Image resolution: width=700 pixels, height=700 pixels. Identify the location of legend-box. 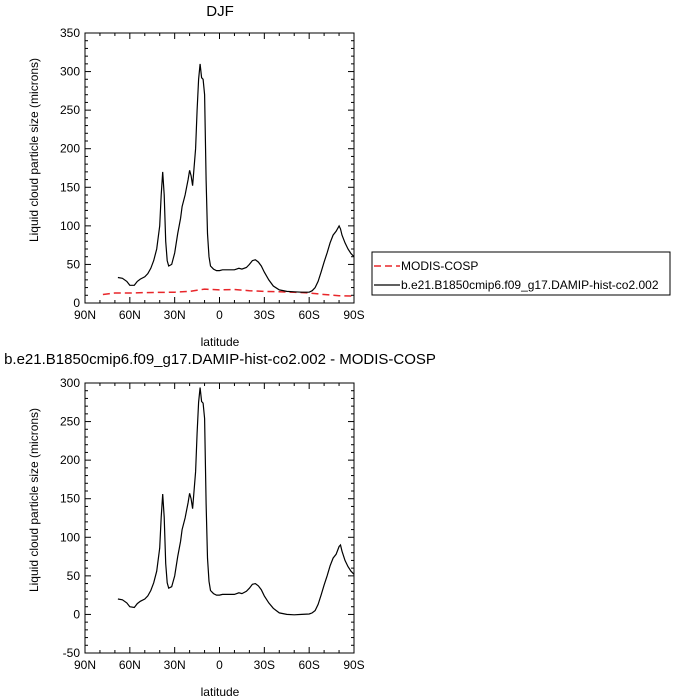
(521, 273).